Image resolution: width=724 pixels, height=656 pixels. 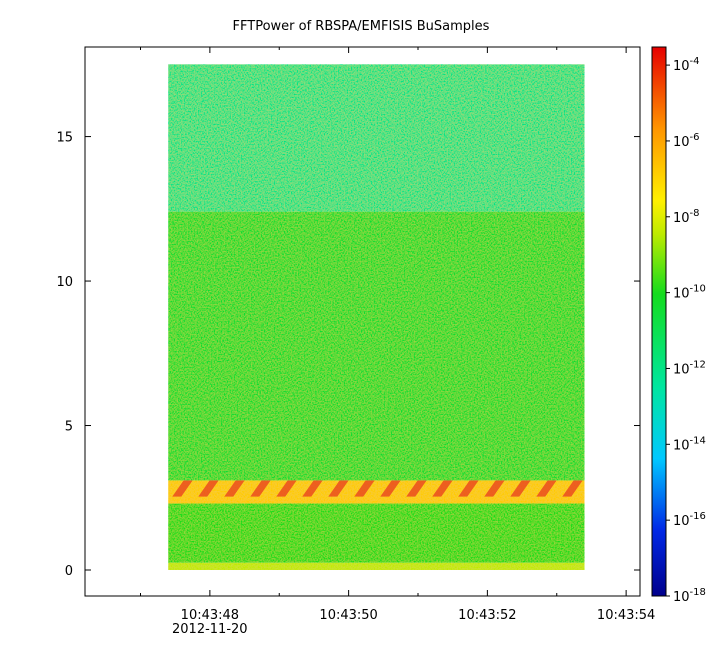 I want to click on x-date-label: 2012-11-20, so click(x=210, y=629).